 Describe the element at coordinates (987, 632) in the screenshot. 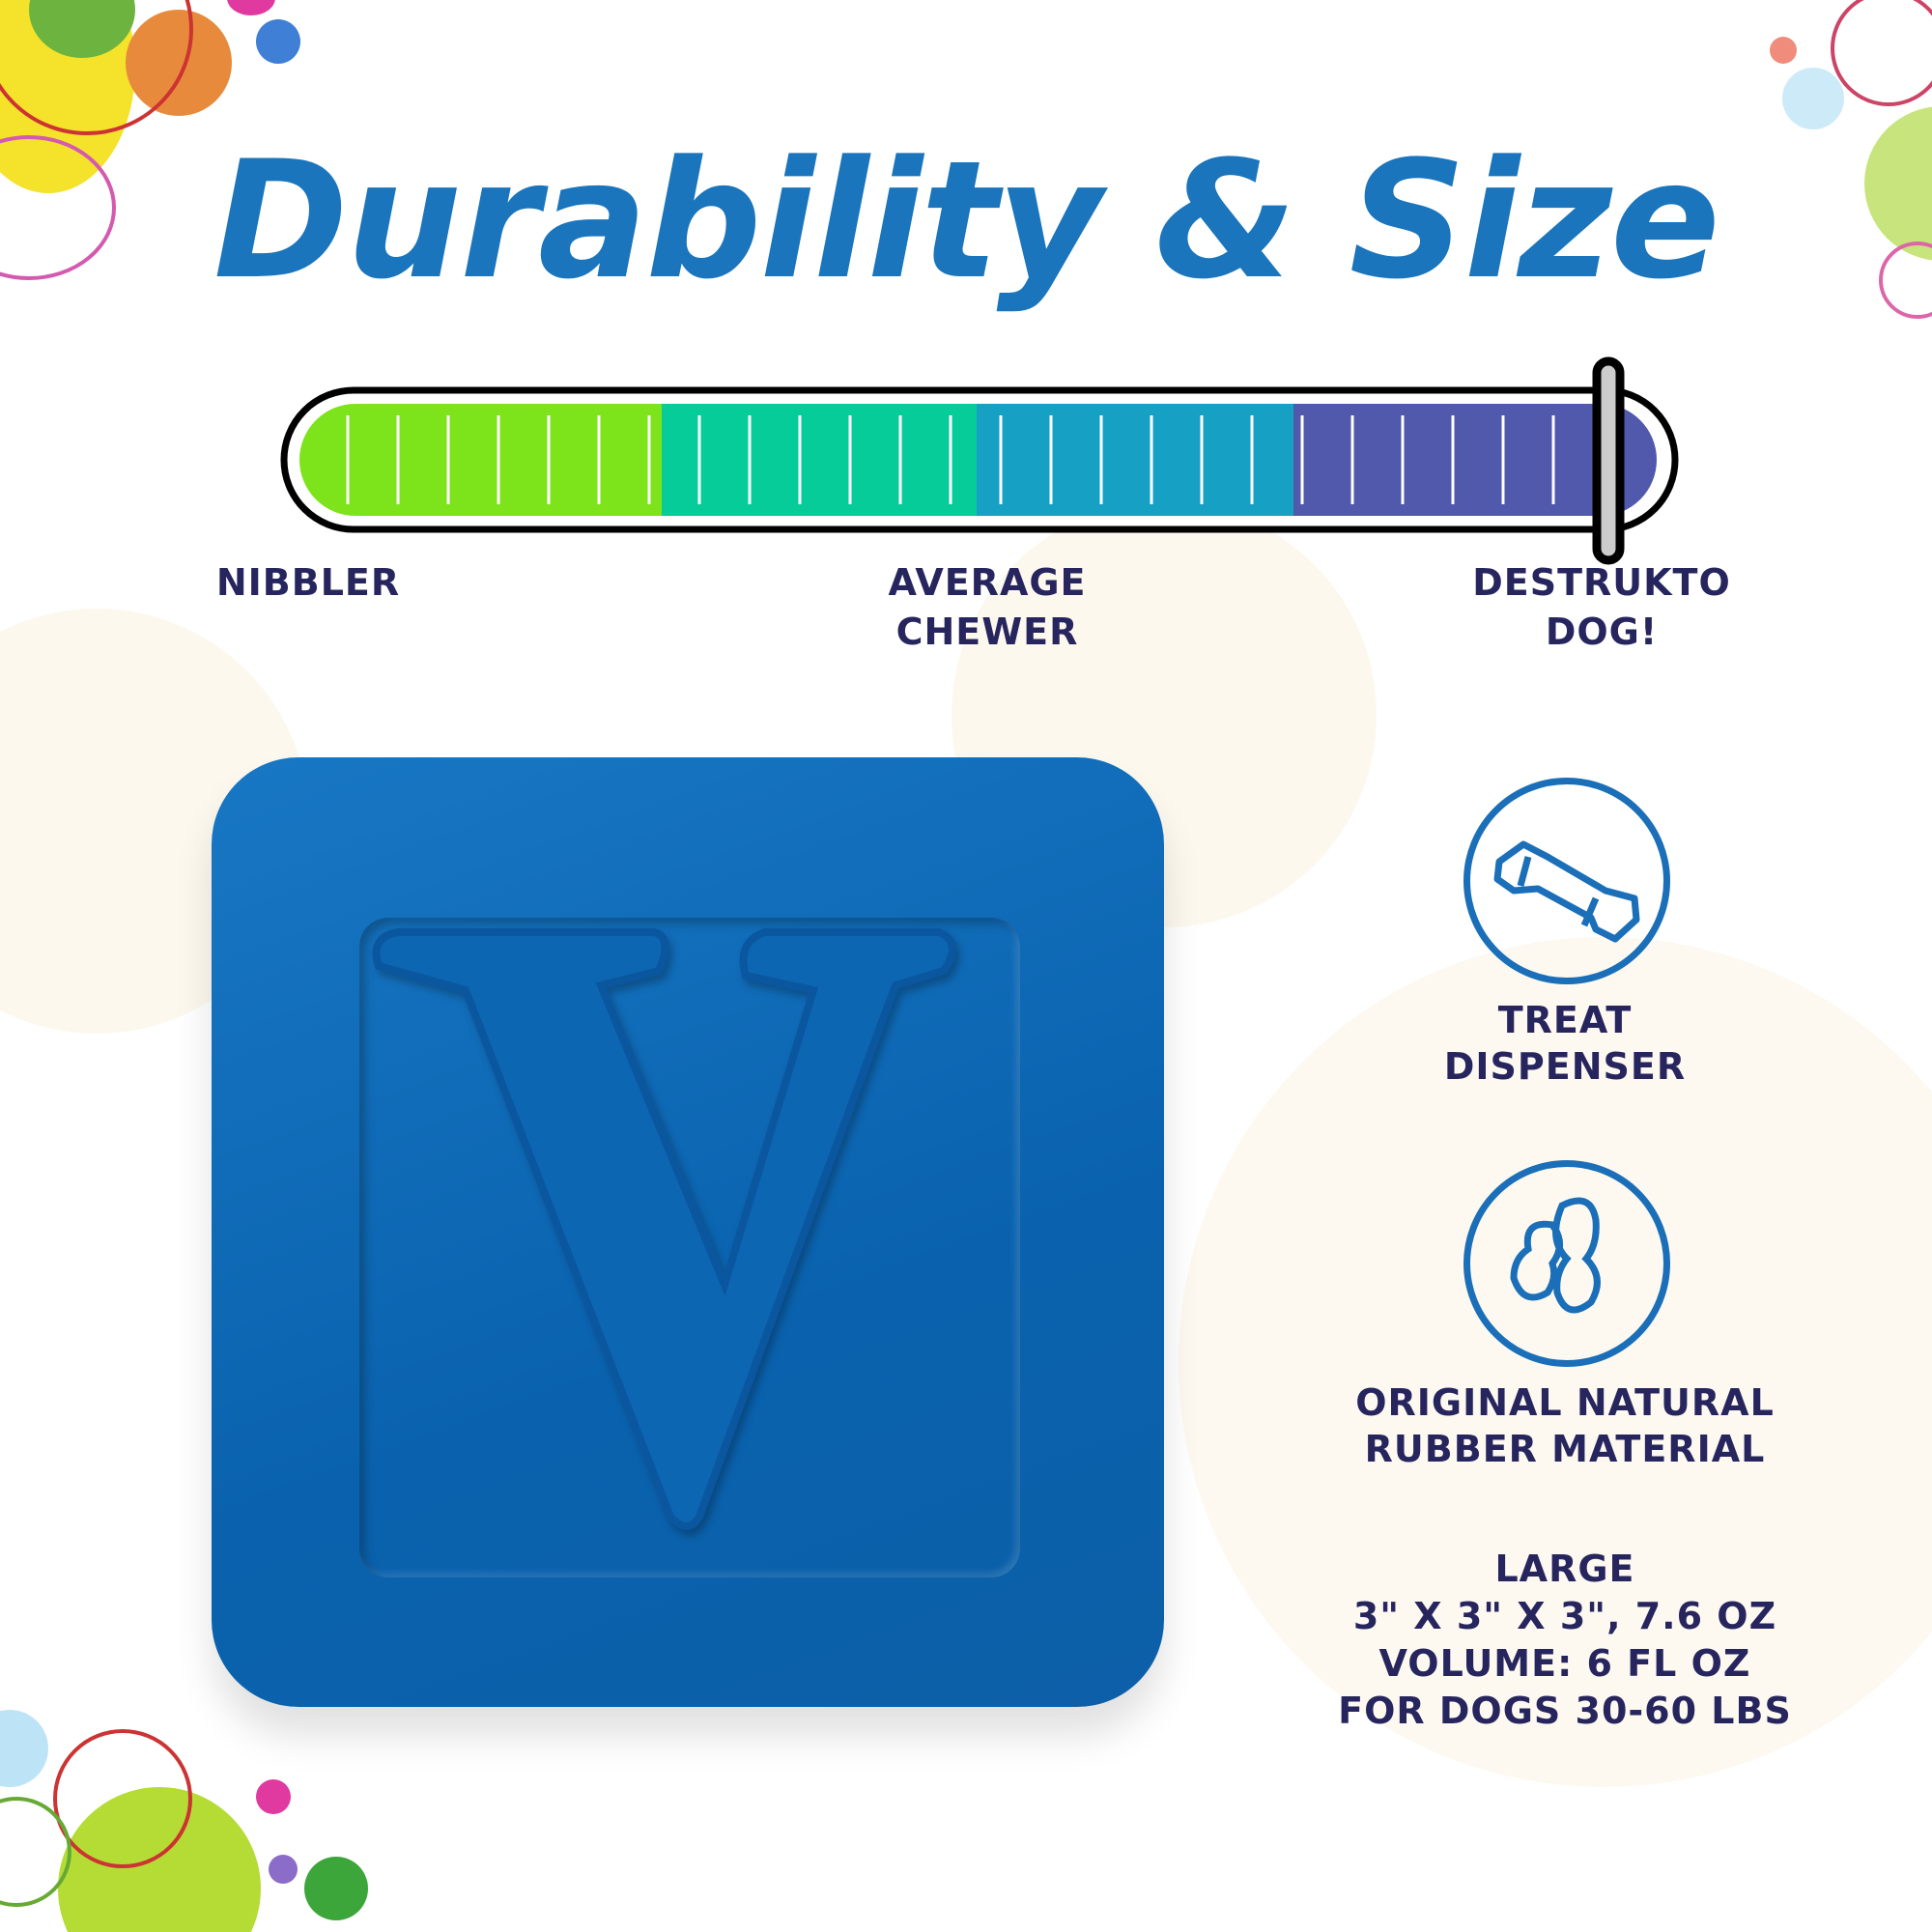

I see `label-line: CHEWER` at that location.